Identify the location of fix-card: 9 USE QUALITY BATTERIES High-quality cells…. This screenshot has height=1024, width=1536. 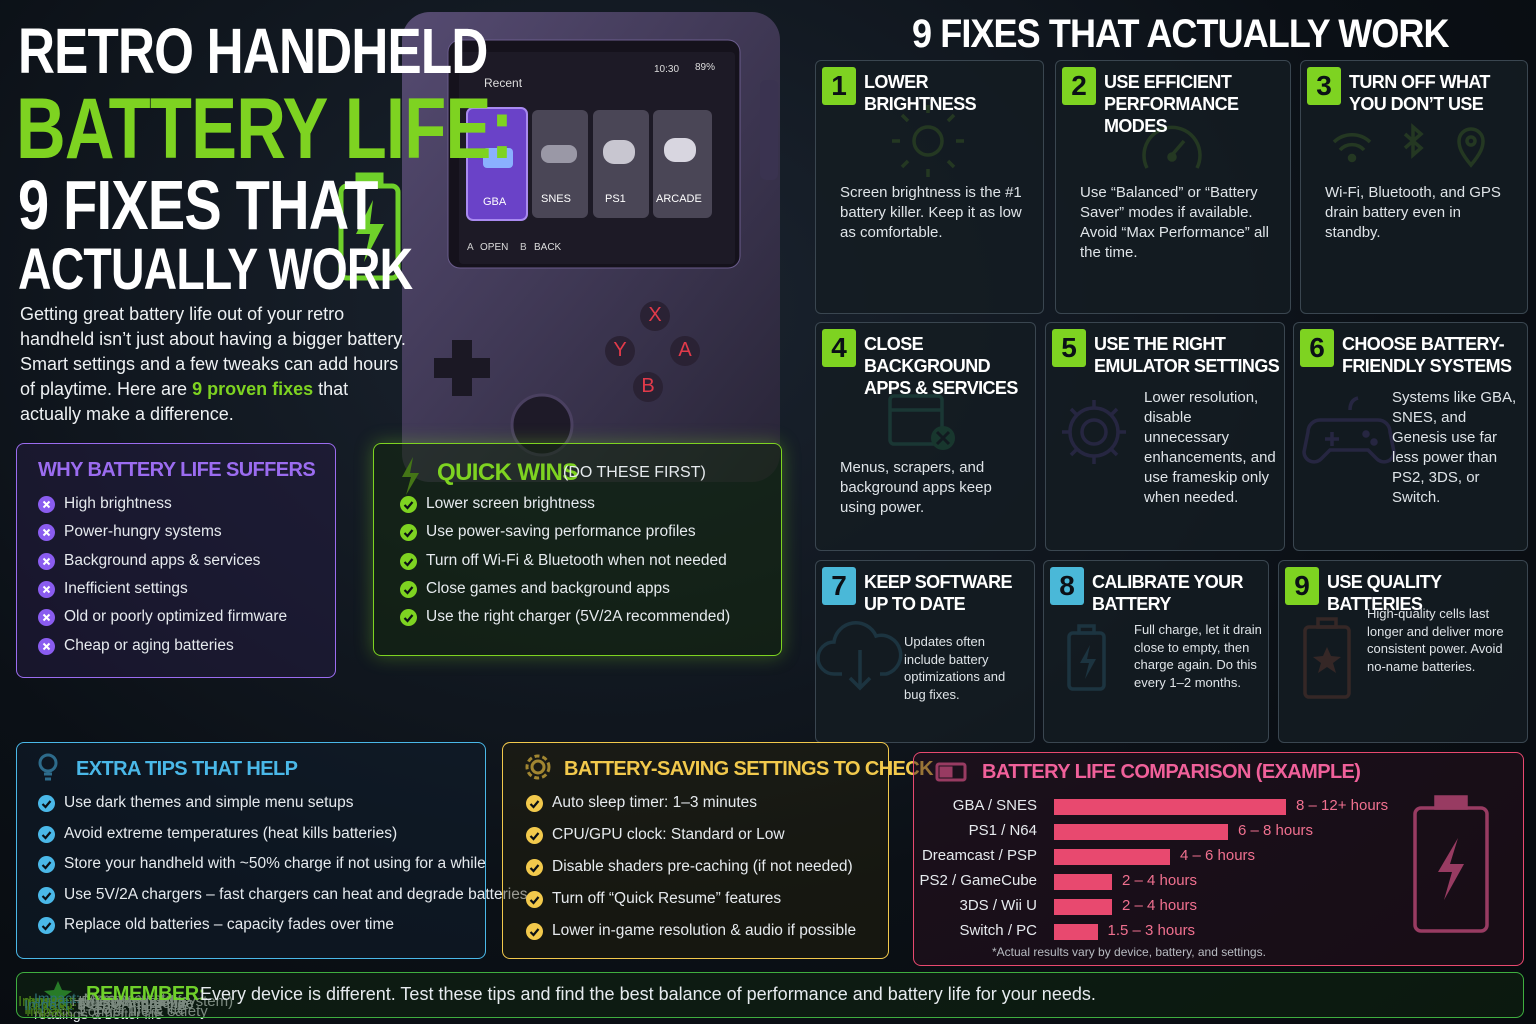
(1403, 651).